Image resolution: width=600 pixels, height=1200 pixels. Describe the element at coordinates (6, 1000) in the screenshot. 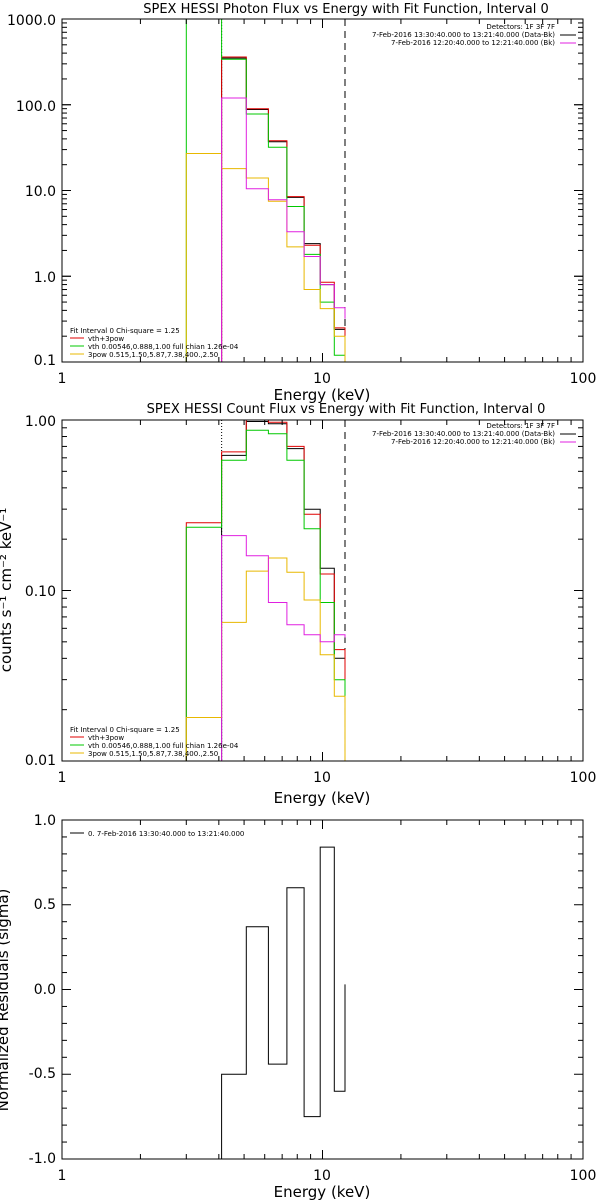

I see `residuals-y-axis-label: Normalized Residuals (sigma)` at that location.